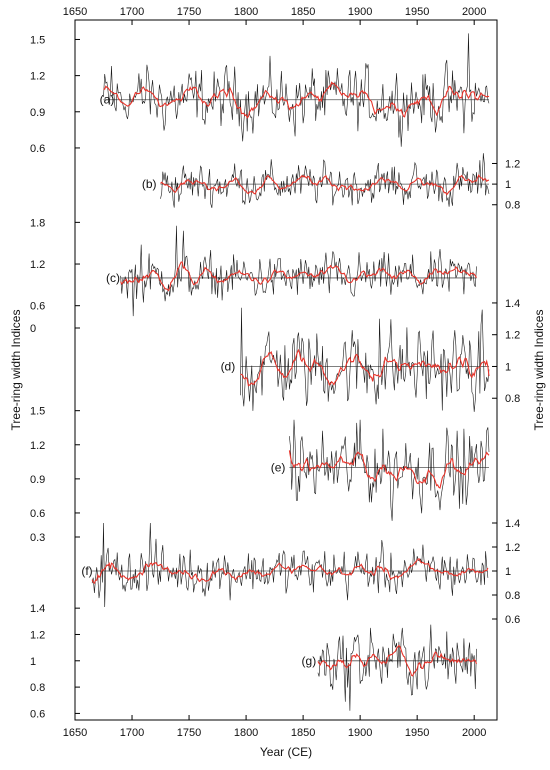  I want to click on series-label: (g), so click(309, 661).